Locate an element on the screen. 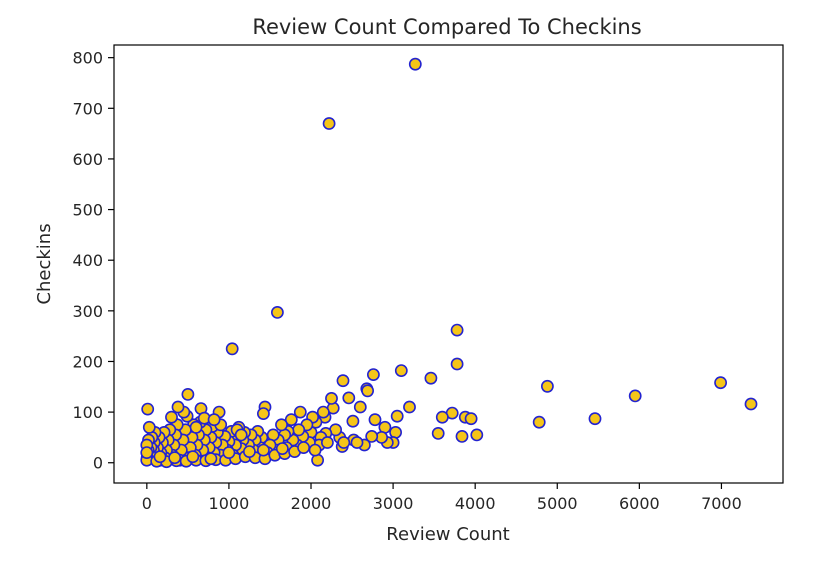 The height and width of the screenshot is (566, 818). y-tick-label: 600 is located at coordinates (87, 159).